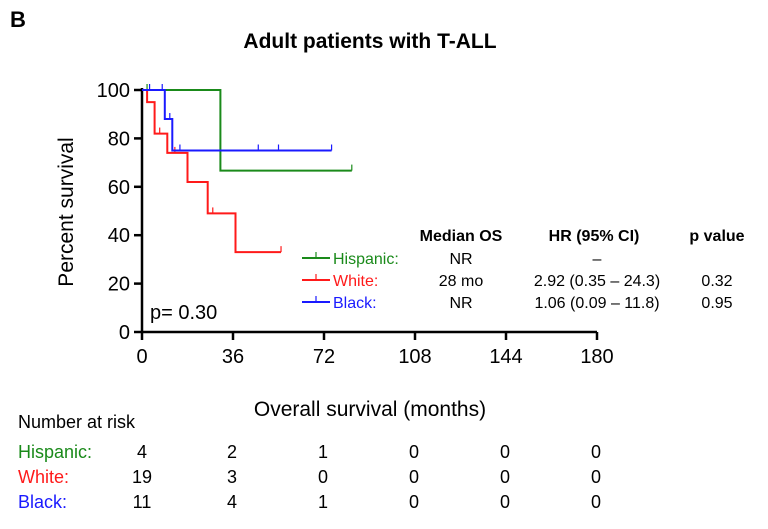 The image size is (768, 529). What do you see at coordinates (370, 409) in the screenshot?
I see `x-axis-label: Overall survival (months)` at bounding box center [370, 409].